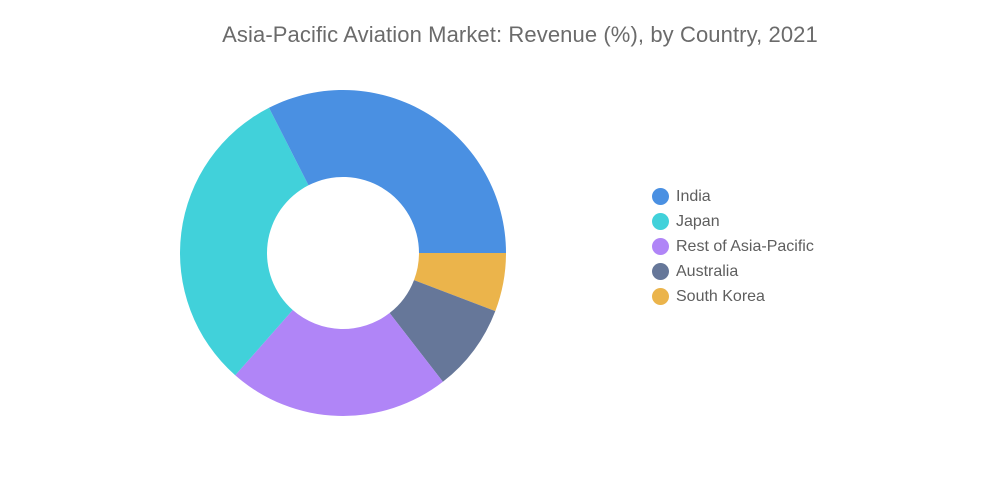 The height and width of the screenshot is (504, 1000). Describe the element at coordinates (707, 271) in the screenshot. I see `legend-label-australia: Australia` at that location.